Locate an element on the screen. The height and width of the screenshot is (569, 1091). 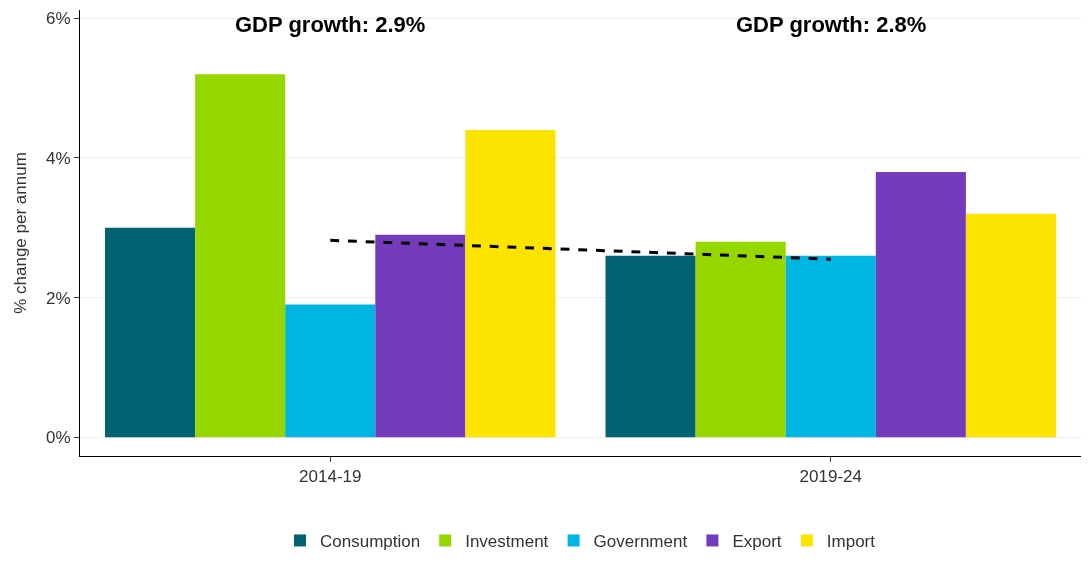
annotation: GDP growth: 2.8% is located at coordinates (831, 24).